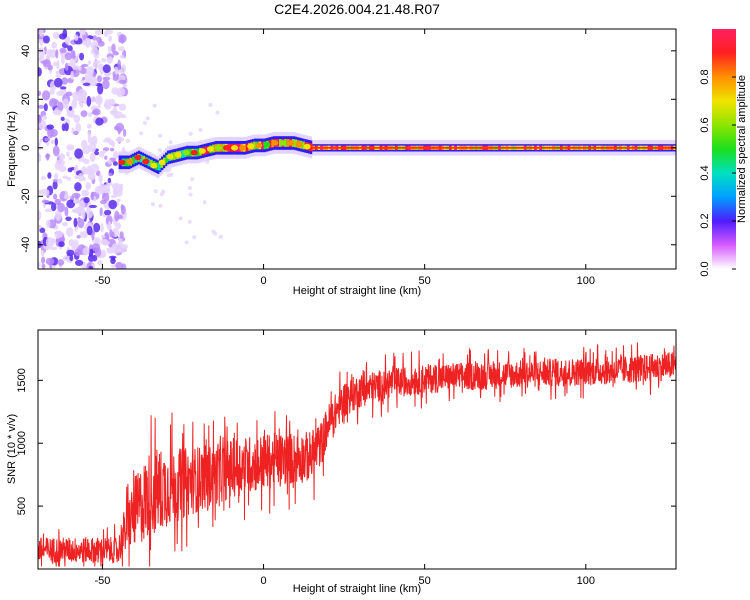 The height and width of the screenshot is (600, 750). I want to click on y-tick-label: 1000, so click(22, 443).